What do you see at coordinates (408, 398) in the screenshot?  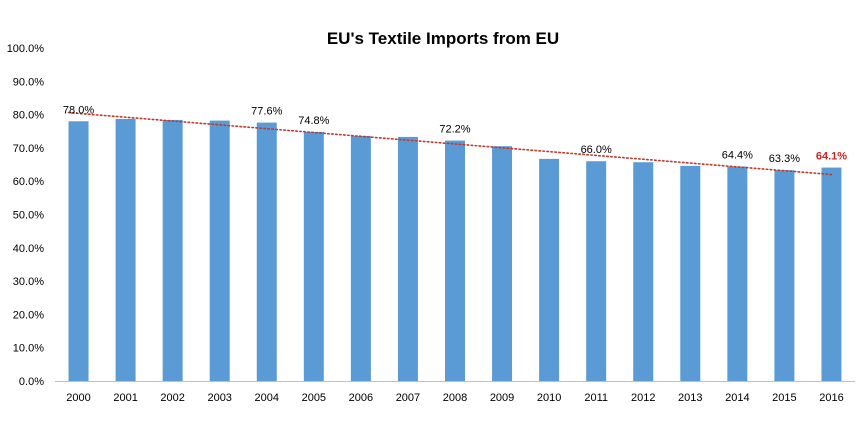 I see `x-tick-label: 2007` at bounding box center [408, 398].